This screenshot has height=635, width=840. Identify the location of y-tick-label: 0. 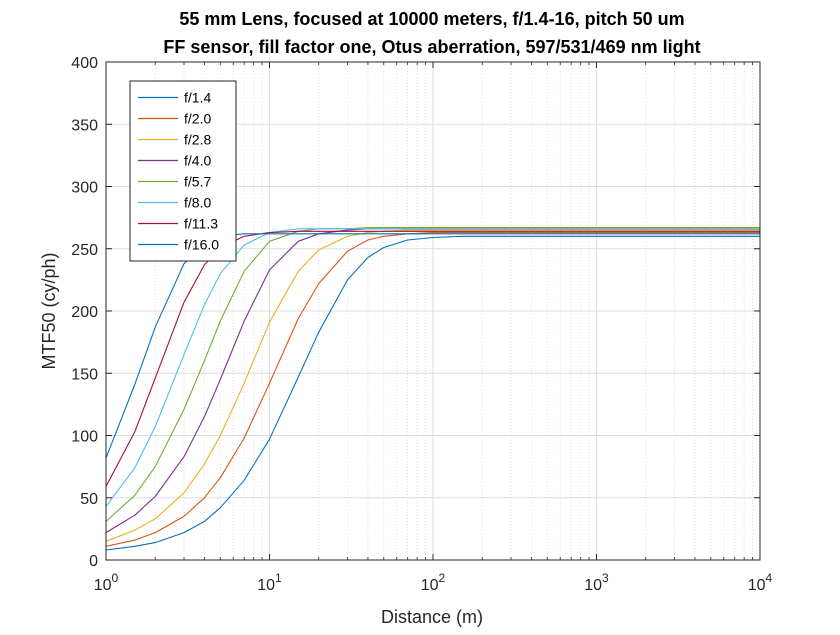
(93, 561).